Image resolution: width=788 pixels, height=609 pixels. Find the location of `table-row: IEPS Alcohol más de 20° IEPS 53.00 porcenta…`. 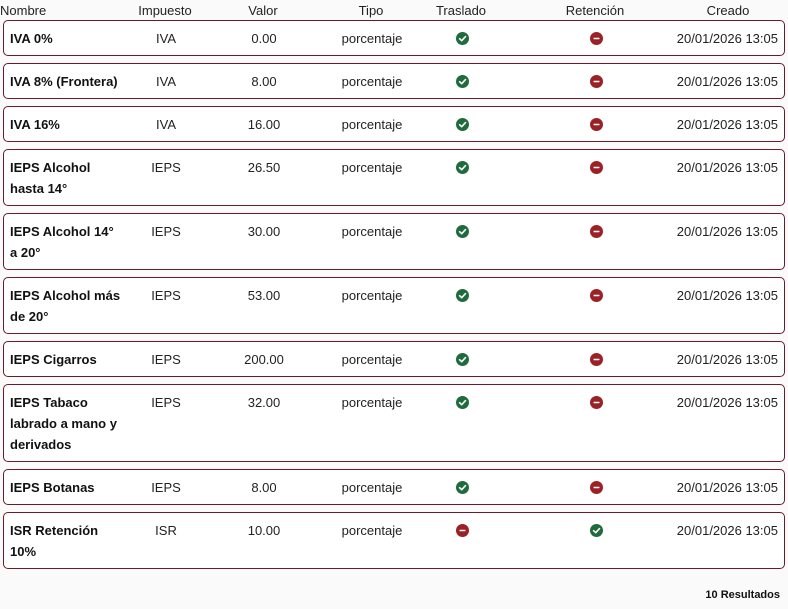

table-row: IEPS Alcohol más de 20° IEPS 53.00 porcenta… is located at coordinates (394, 305).